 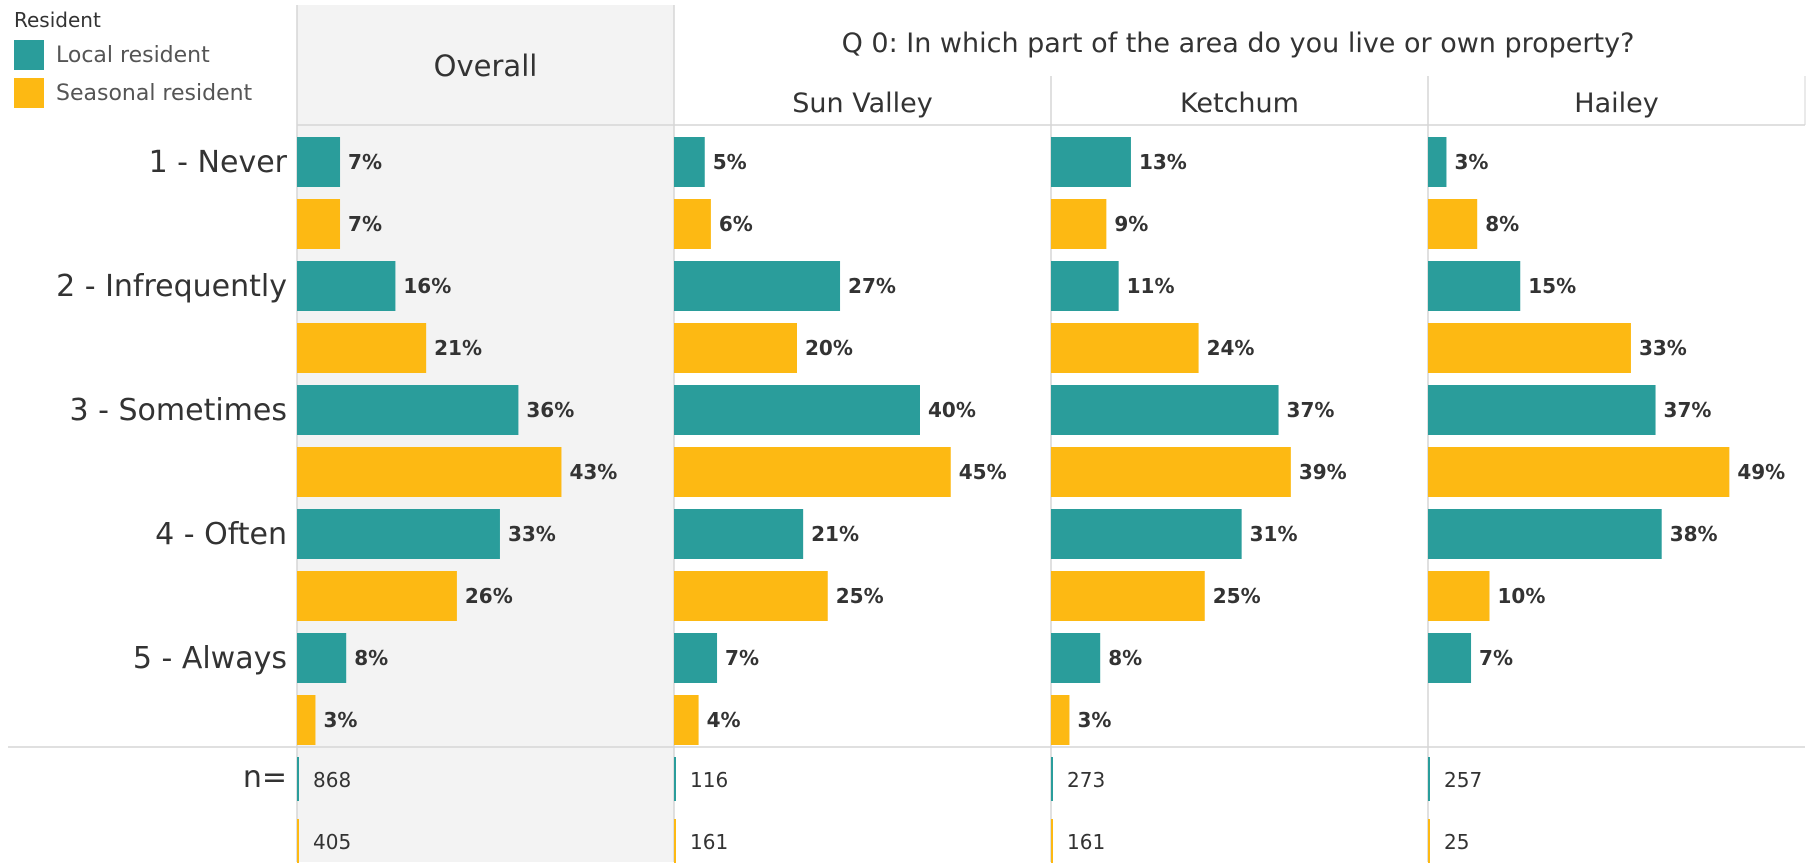 What do you see at coordinates (1052, 841) in the screenshot?
I see `n-bar-seasonal-ketchum` at bounding box center [1052, 841].